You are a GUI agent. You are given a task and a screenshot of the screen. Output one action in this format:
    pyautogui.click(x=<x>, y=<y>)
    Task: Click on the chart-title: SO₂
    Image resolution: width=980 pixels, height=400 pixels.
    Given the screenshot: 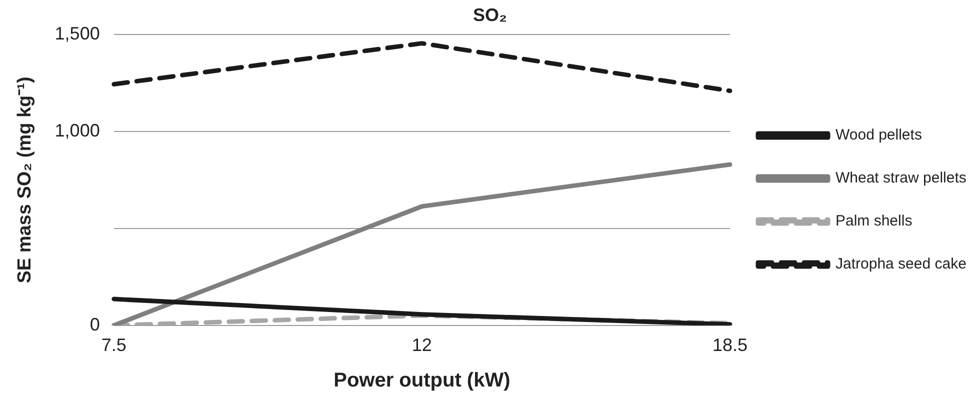 What is the action you would take?
    pyautogui.click(x=490, y=14)
    